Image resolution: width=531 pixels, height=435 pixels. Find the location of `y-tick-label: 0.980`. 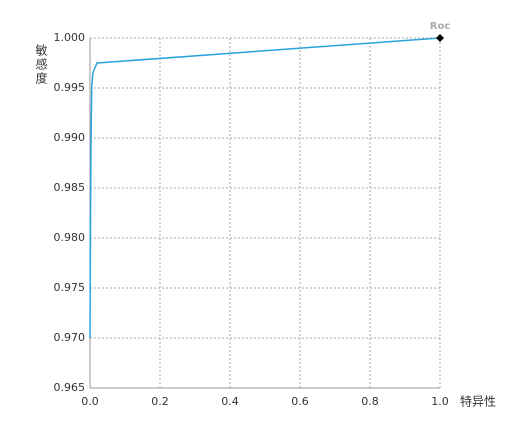

y-tick-label: 0.980 is located at coordinates (70, 237).